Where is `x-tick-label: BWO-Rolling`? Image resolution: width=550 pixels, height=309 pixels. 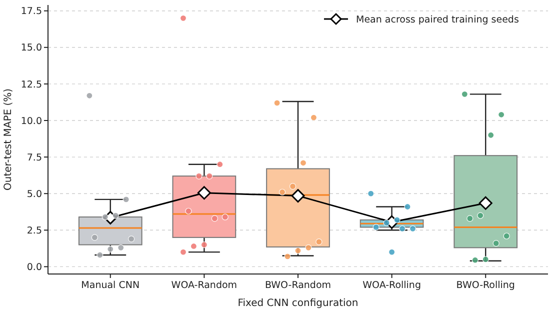 x-tick-label: BWO-Rolling is located at coordinates (485, 285).